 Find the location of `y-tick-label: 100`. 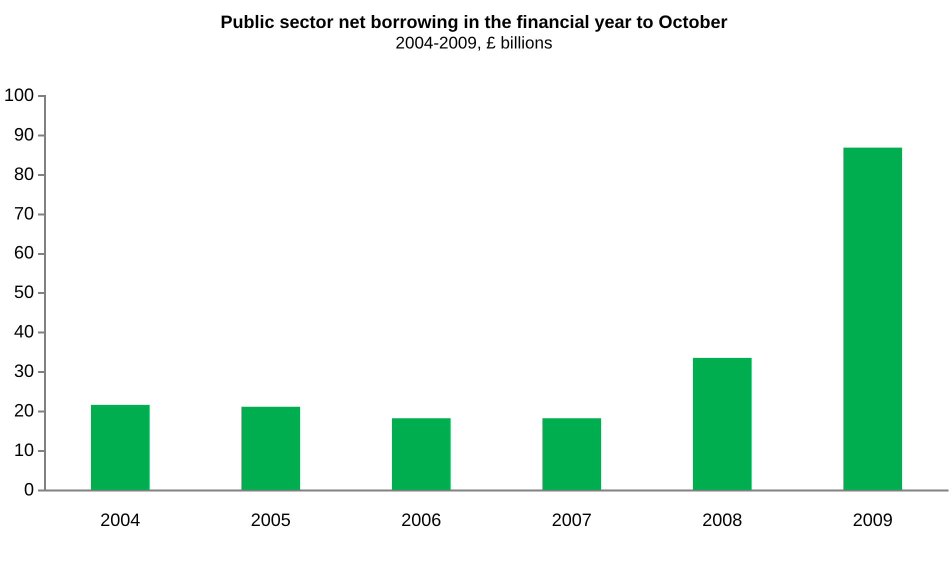

y-tick-label: 100 is located at coordinates (19, 94).